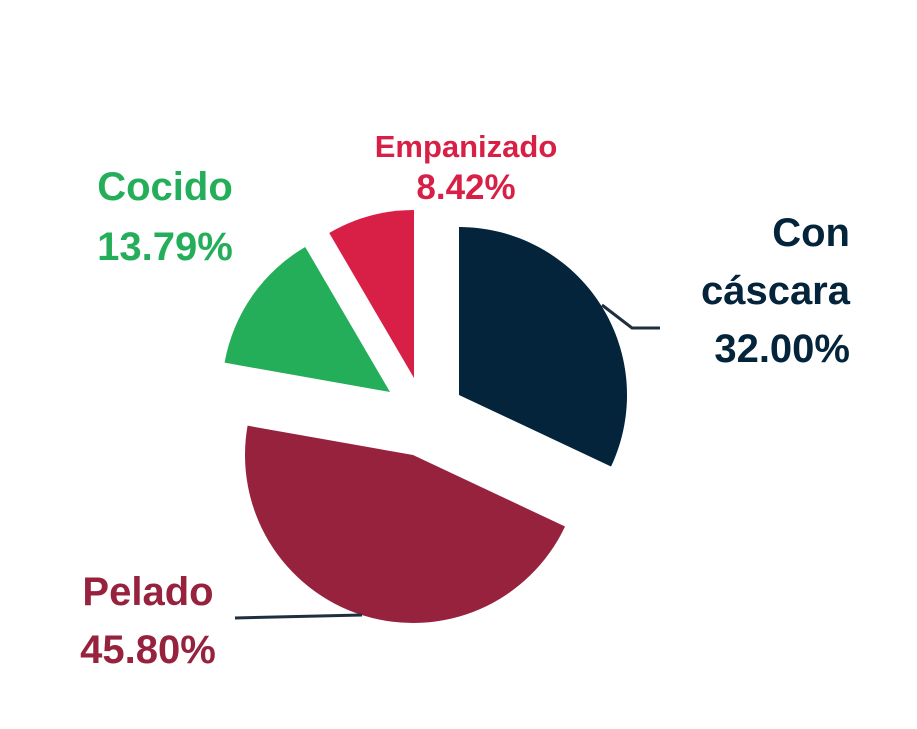 The width and height of the screenshot is (917, 729). Describe the element at coordinates (405, 524) in the screenshot. I see `pie-slice-pelado` at that location.